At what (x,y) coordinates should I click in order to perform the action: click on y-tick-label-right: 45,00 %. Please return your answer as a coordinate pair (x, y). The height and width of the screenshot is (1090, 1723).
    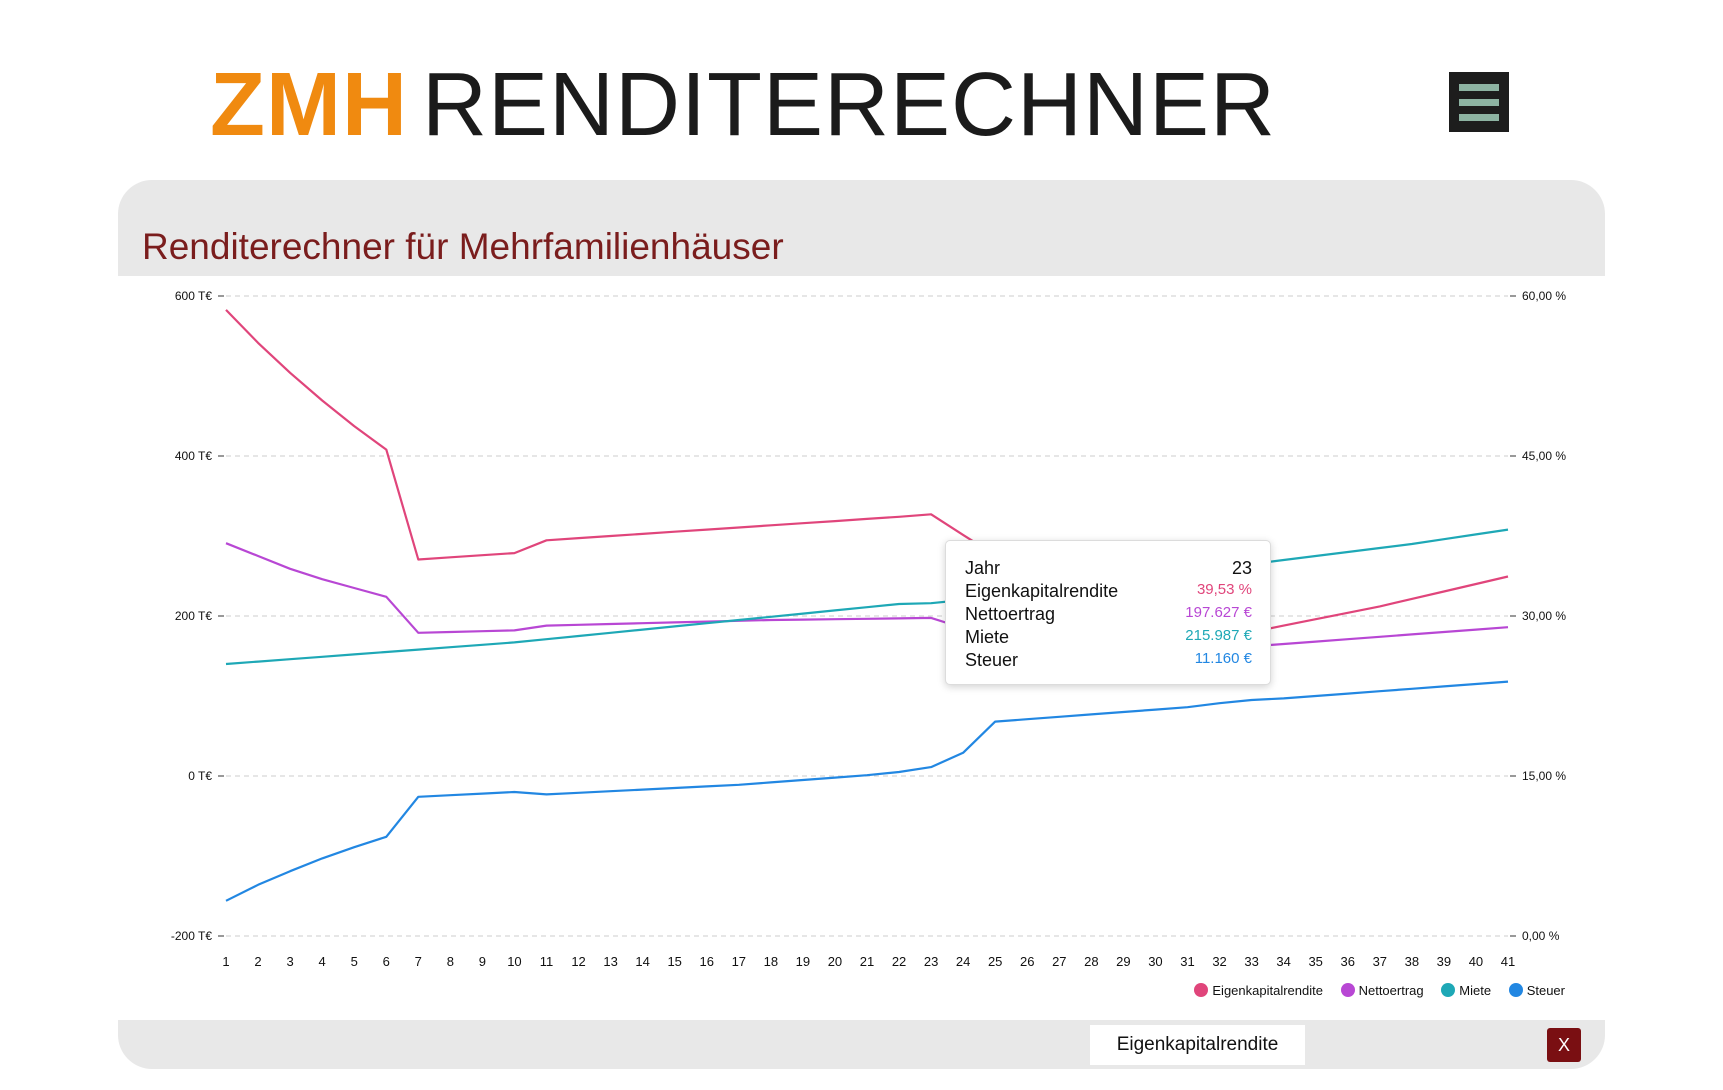
    Looking at the image, I should click on (1544, 456).